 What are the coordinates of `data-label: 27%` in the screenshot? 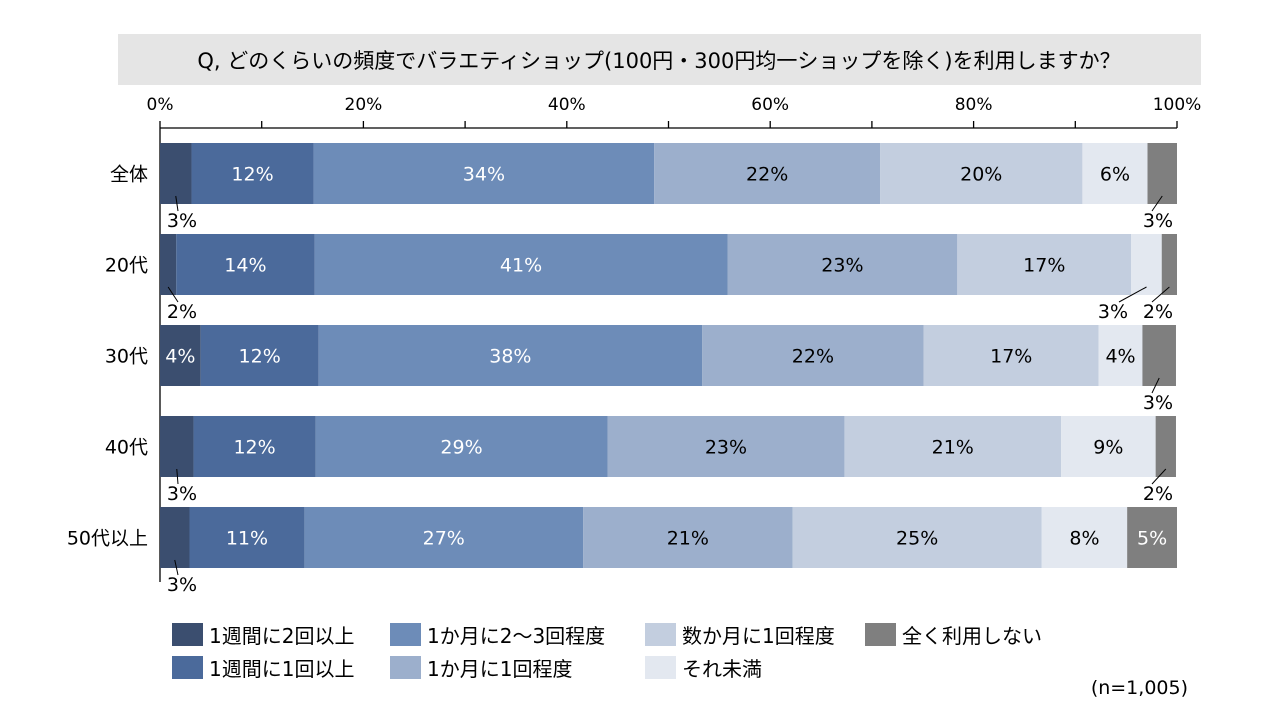 It's located at (444, 539).